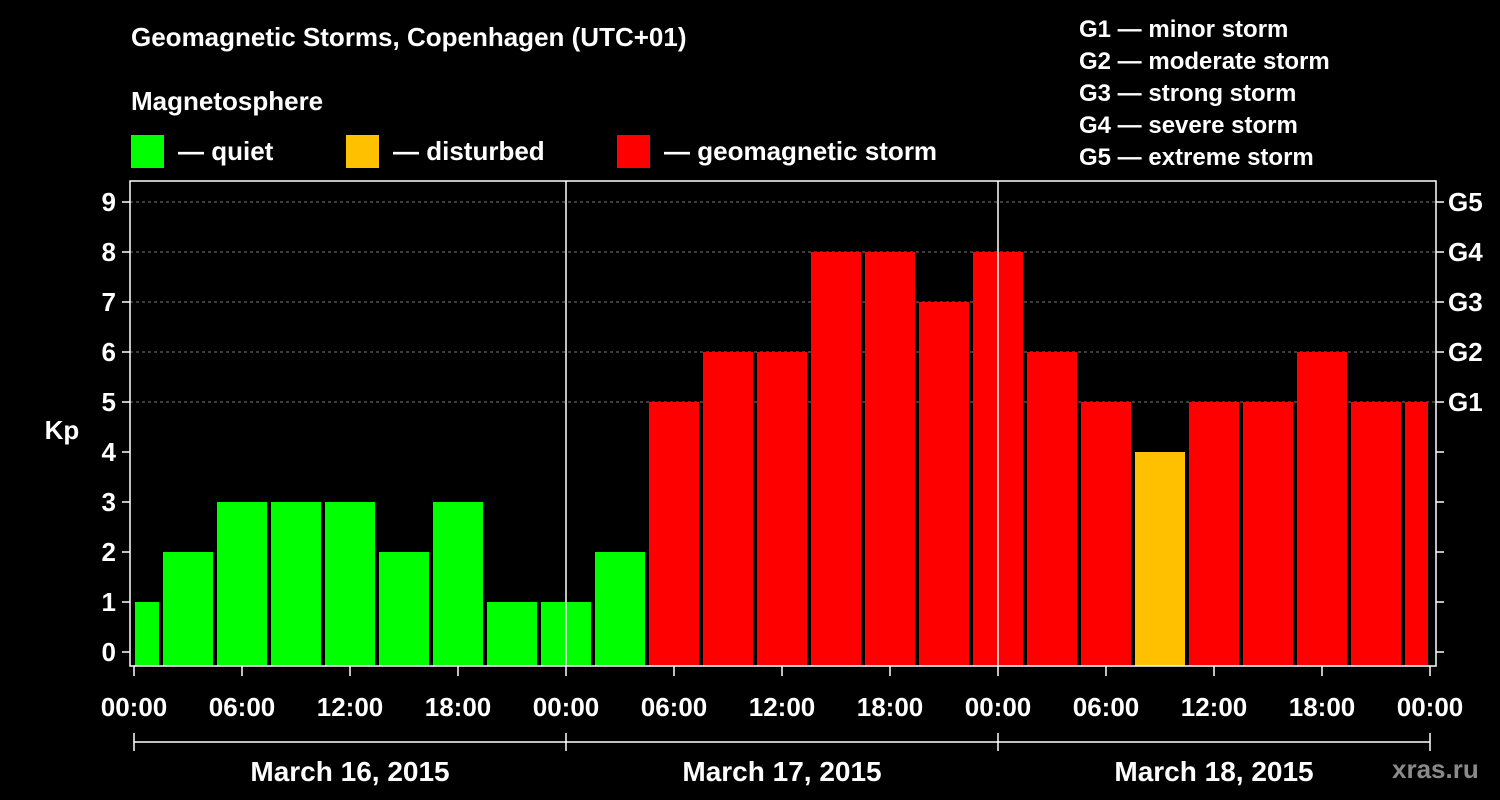 Image resolution: width=1500 pixels, height=800 pixels. What do you see at coordinates (147, 151) in the screenshot?
I see `legend-swatch-quiet` at bounding box center [147, 151].